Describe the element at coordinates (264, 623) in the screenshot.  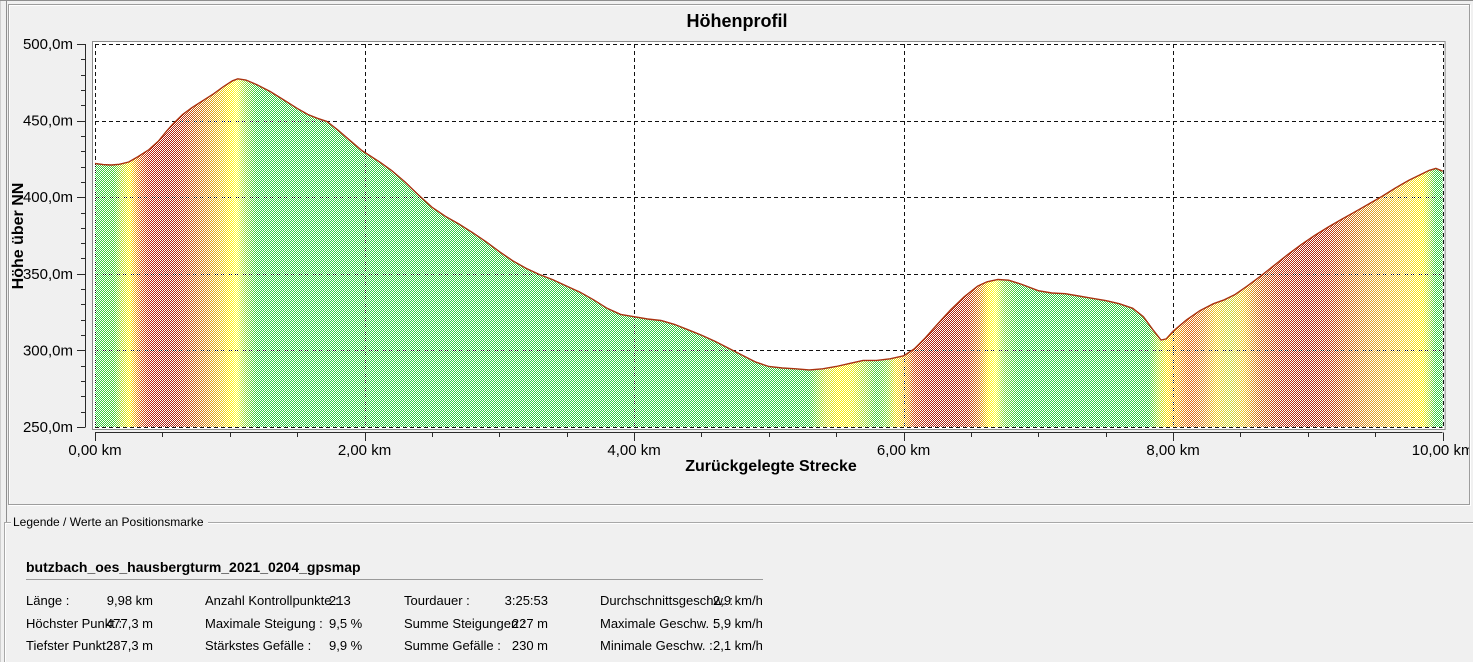
I see `stat-label: Maximale Steigung :` at that location.